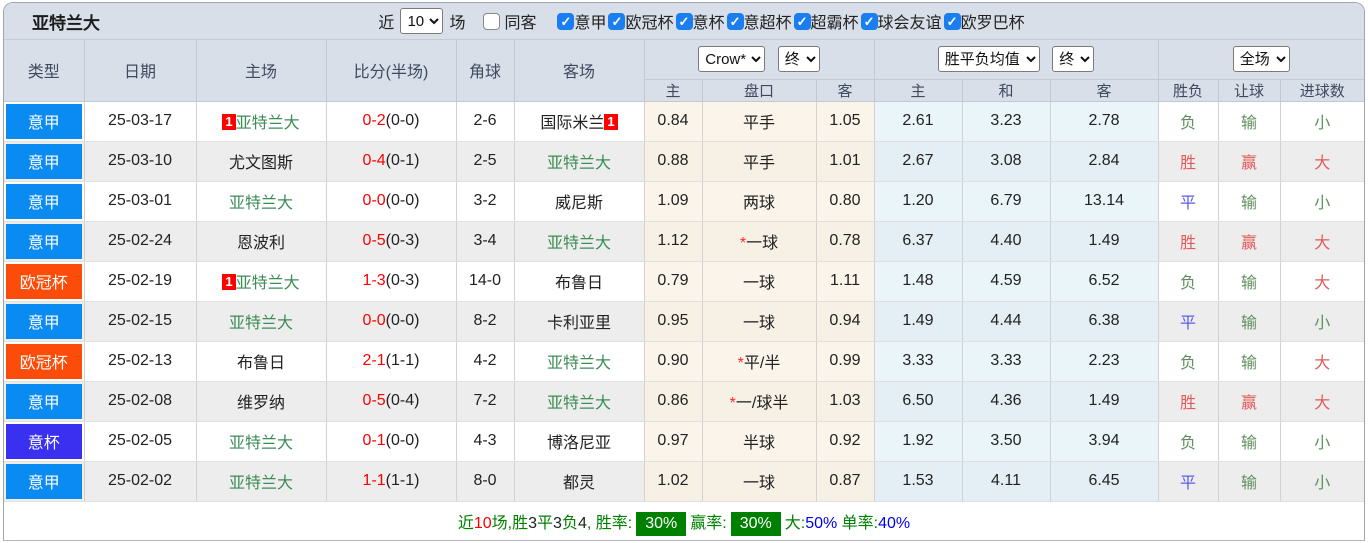  I want to click on summary-segment: 50%, so click(821, 523).